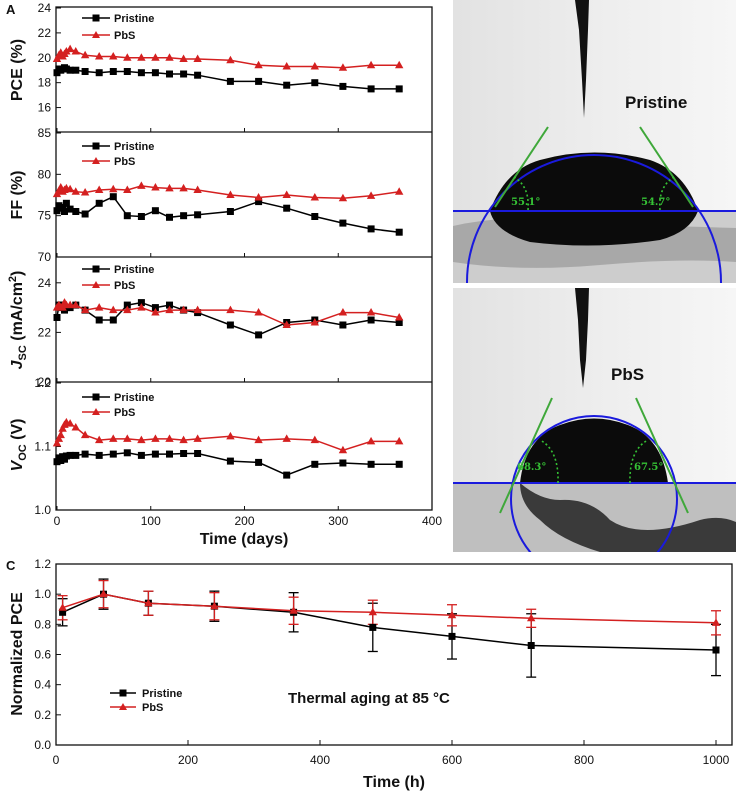 This screenshot has width=736, height=796. I want to click on fit-circle, so click(594, 483).